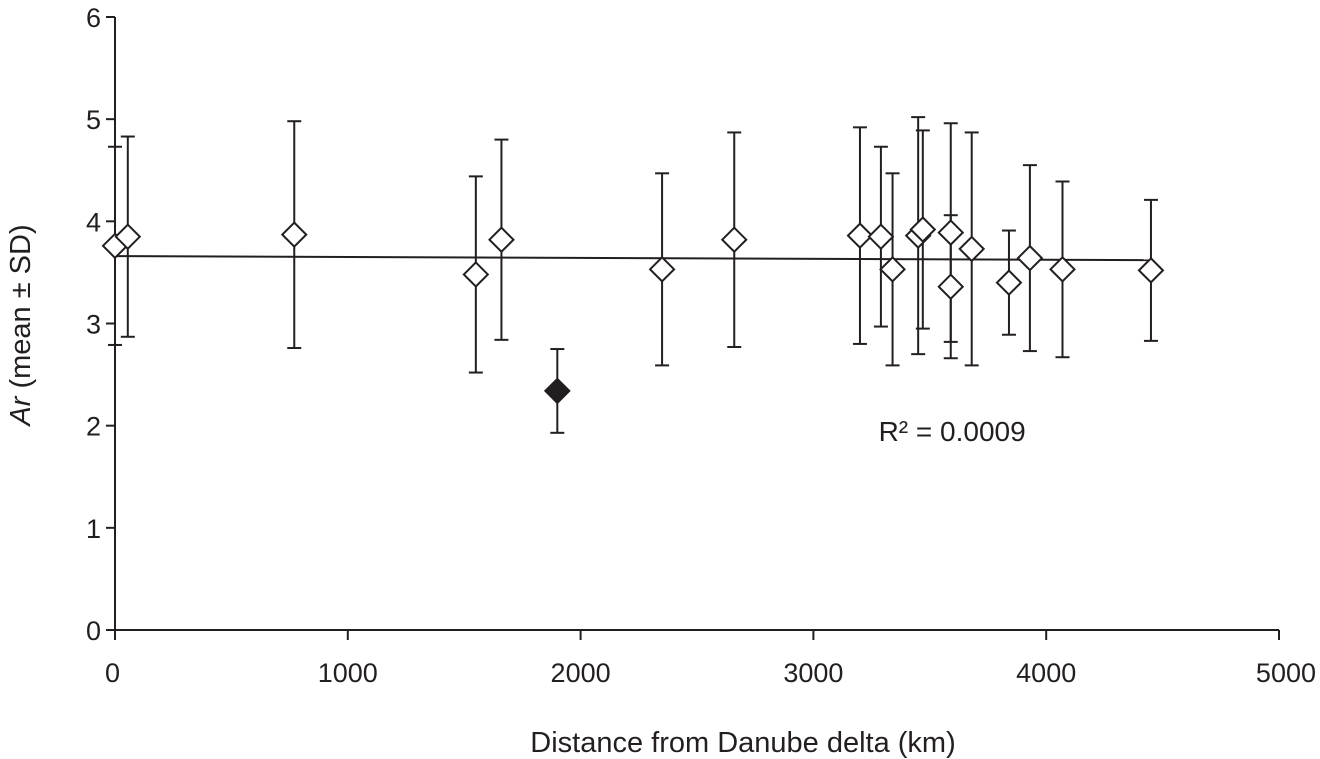  I want to click on filled-diamond-marker, so click(557, 391).